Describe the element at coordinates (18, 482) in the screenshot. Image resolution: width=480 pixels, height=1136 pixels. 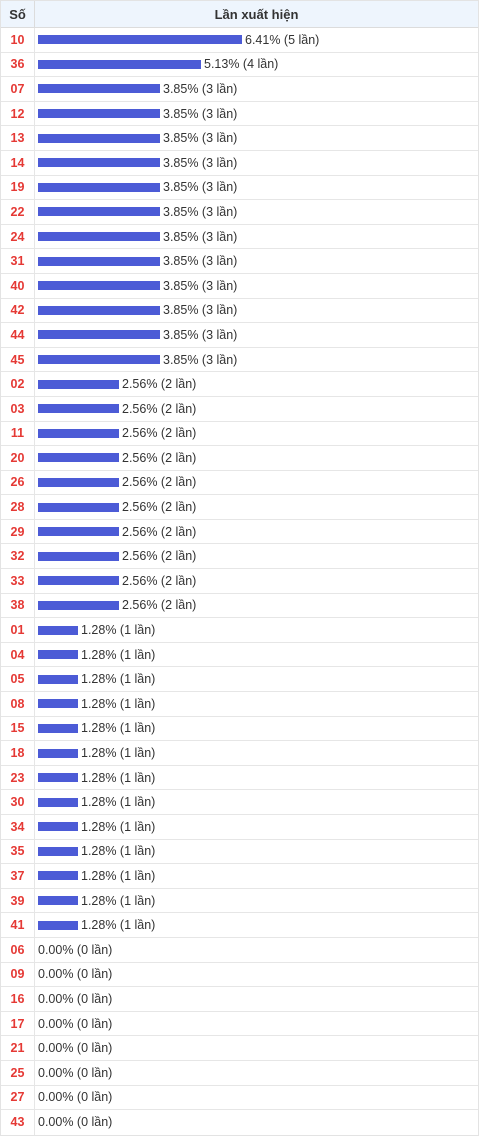
I see `row-number: 26` at that location.